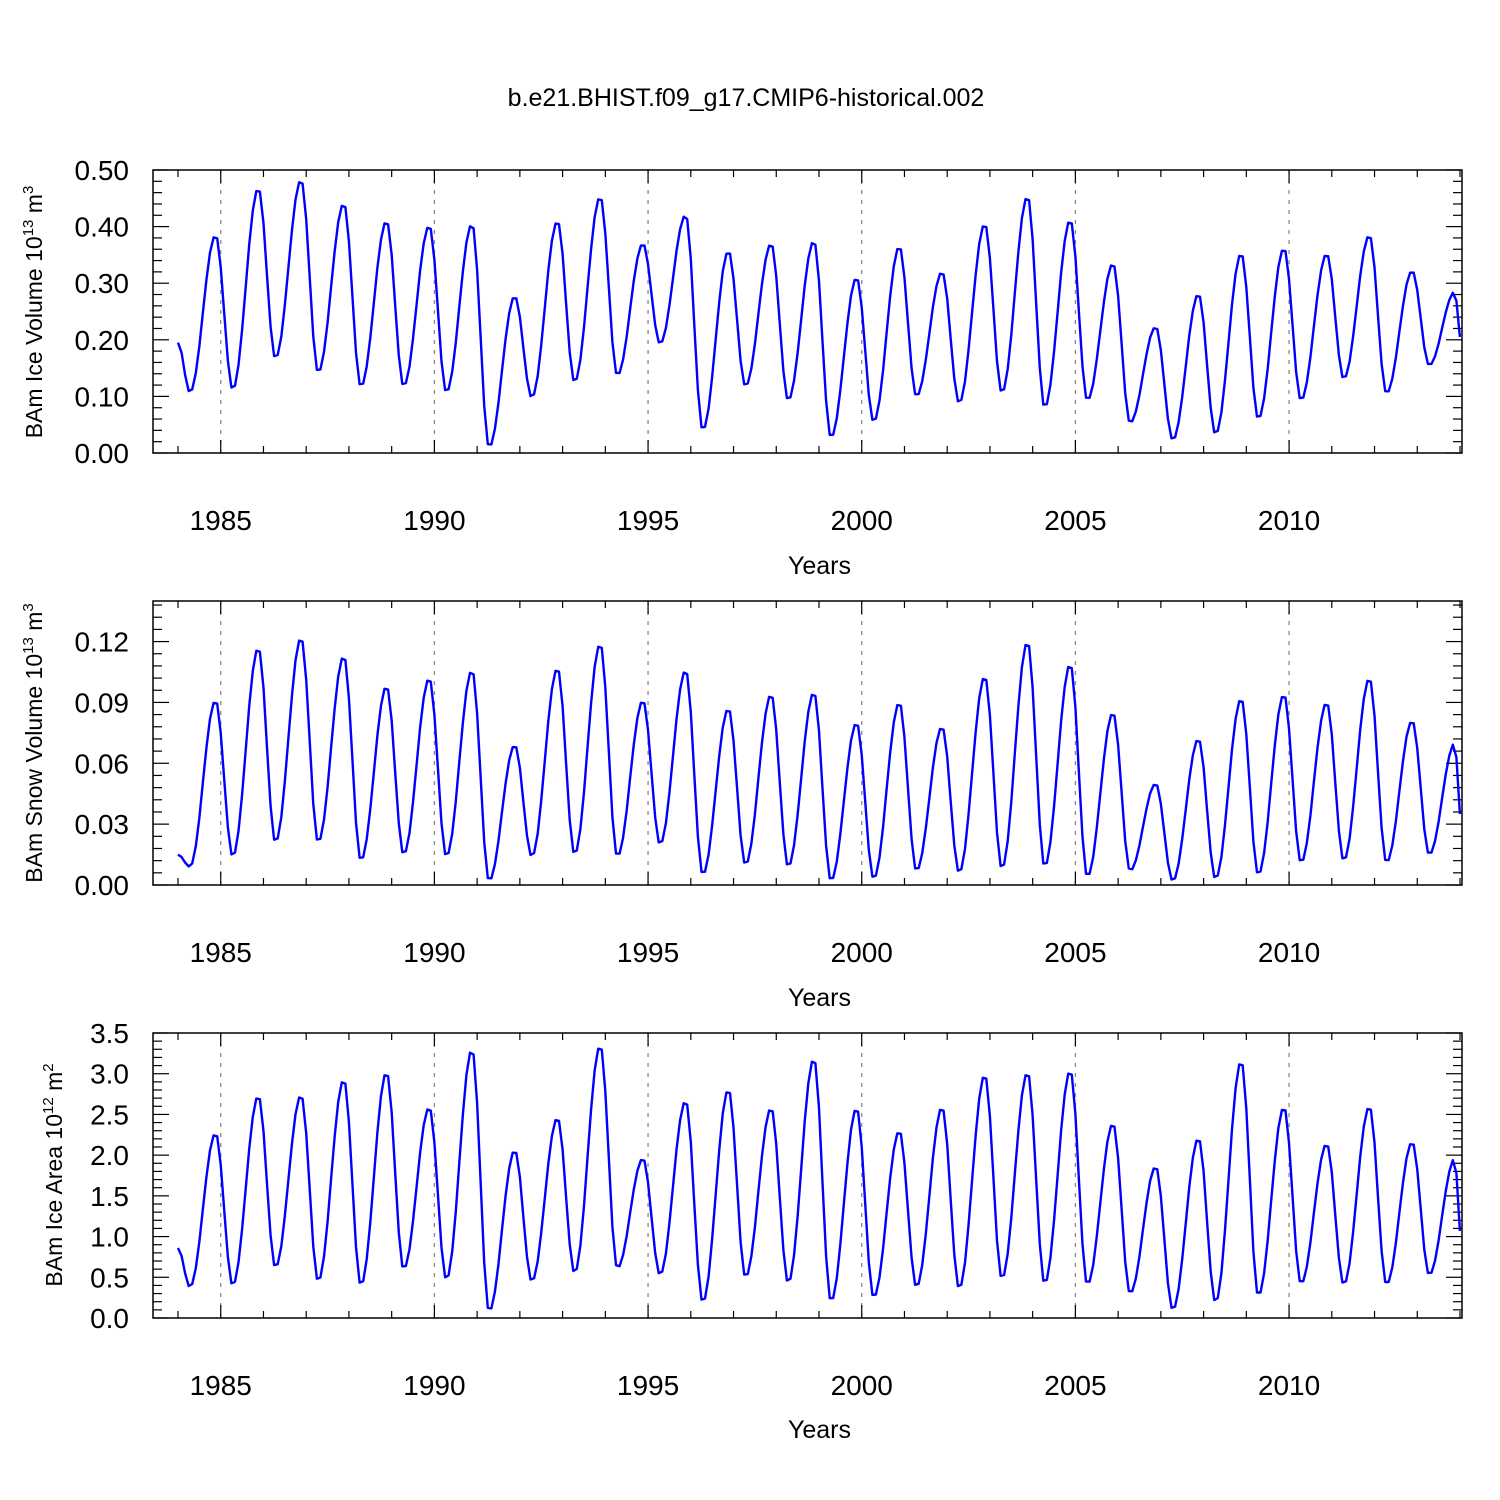 The image size is (1500, 1500). Describe the element at coordinates (102, 227) in the screenshot. I see `y-tick-label: 0.40` at that location.